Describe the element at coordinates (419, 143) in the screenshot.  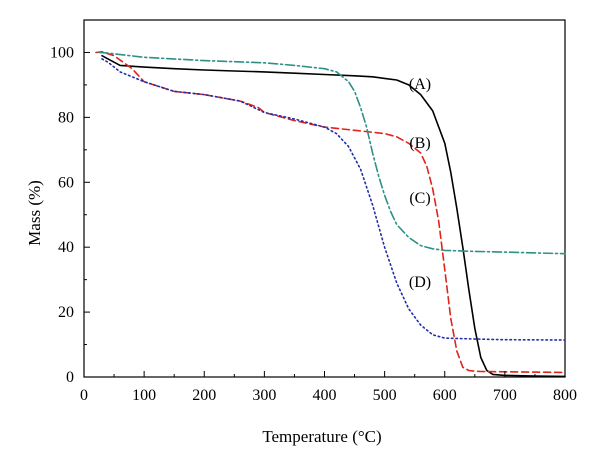
I see `series-label-b: (B)` at that location.